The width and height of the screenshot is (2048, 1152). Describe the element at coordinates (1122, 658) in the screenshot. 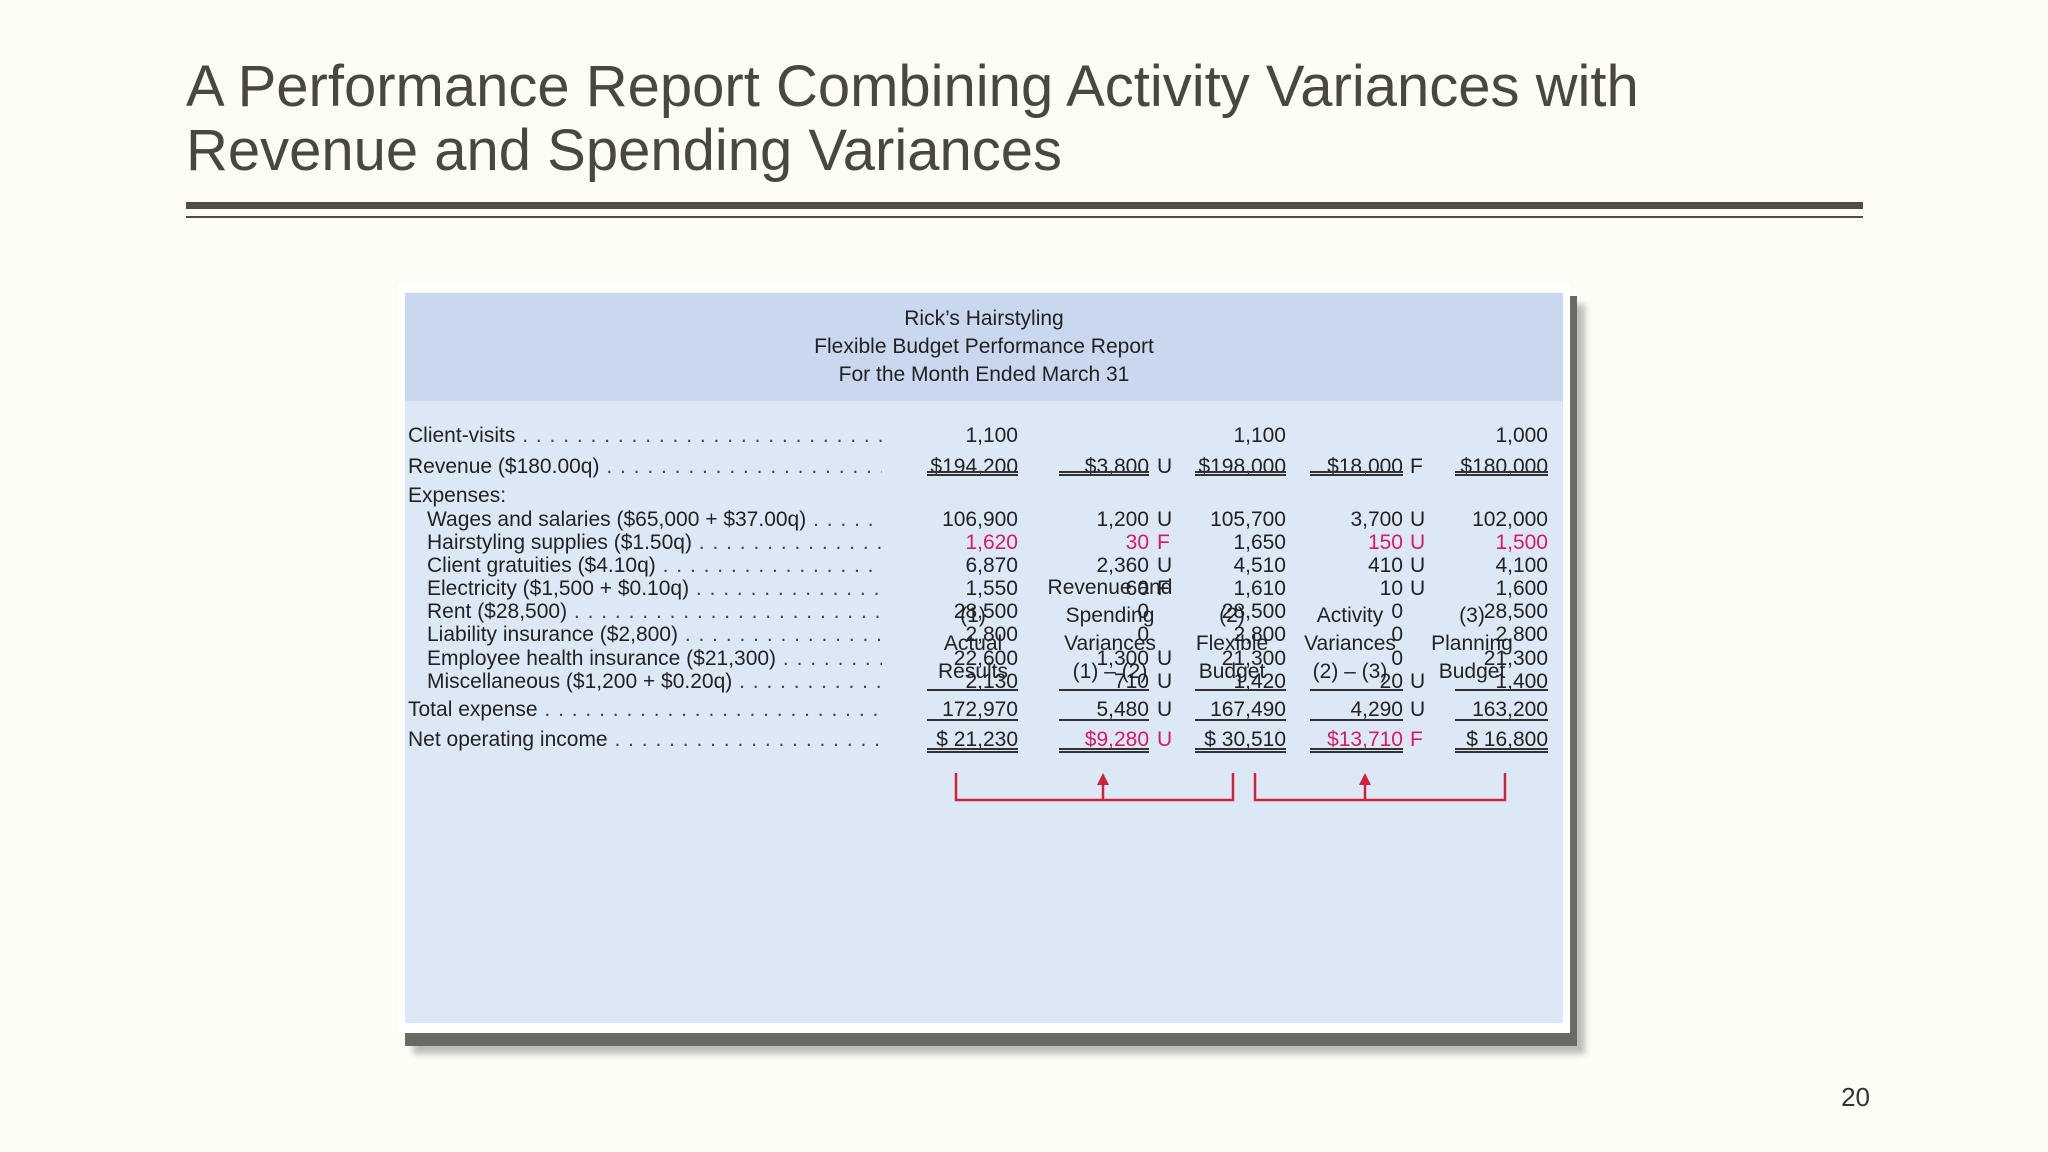

I see `cell-rs-var: 1,300` at that location.